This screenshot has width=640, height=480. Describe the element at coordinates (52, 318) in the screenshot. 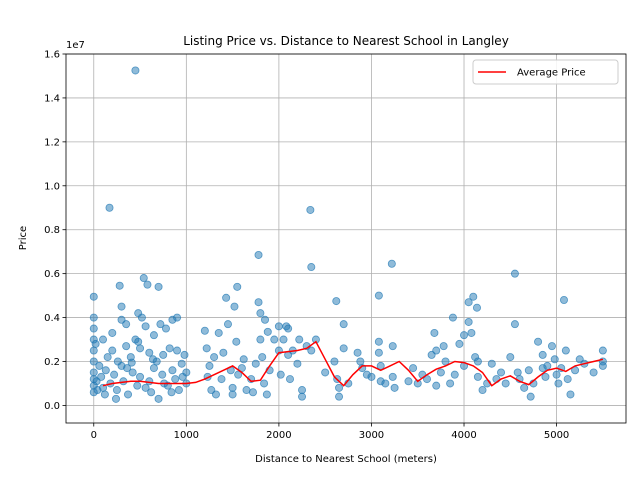

I see `y-tick-label: 0.4` at that location.